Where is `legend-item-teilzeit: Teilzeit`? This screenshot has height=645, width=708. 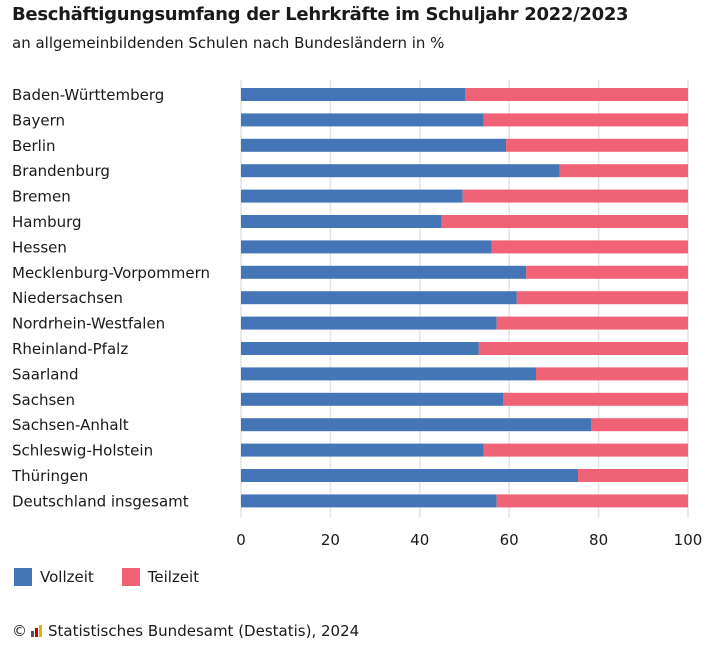 legend-item-teilzeit: Teilzeit is located at coordinates (160, 577).